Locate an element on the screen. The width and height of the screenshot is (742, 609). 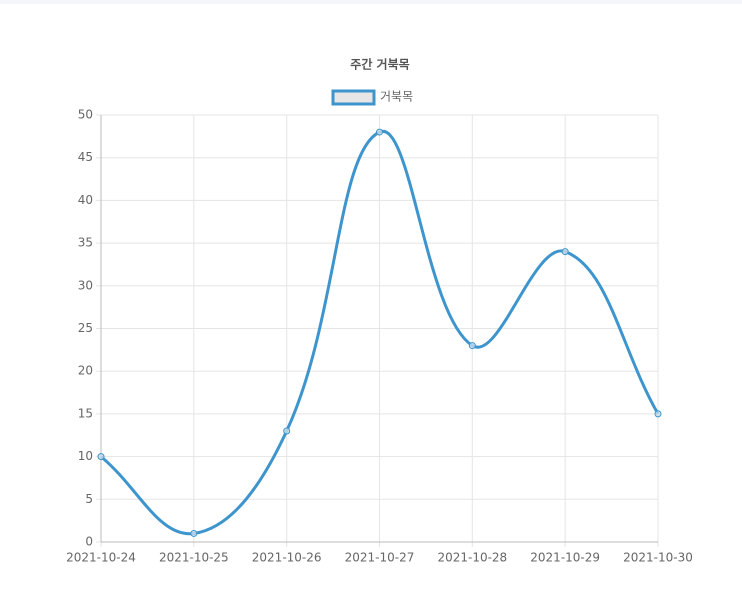
y-tick-label: 5 is located at coordinates (89, 499).